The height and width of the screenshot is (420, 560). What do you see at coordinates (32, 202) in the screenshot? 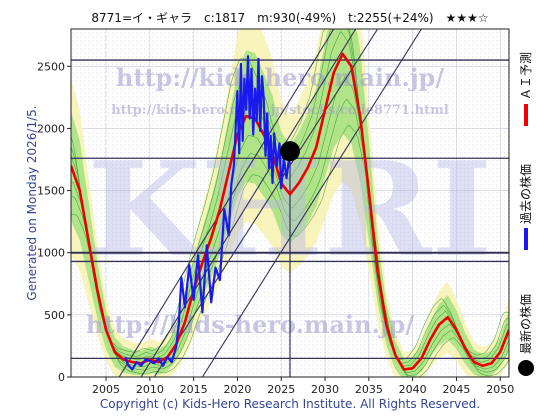
I see `generated-note: Generated on Monday 2026/1/5.` at bounding box center [32, 202].